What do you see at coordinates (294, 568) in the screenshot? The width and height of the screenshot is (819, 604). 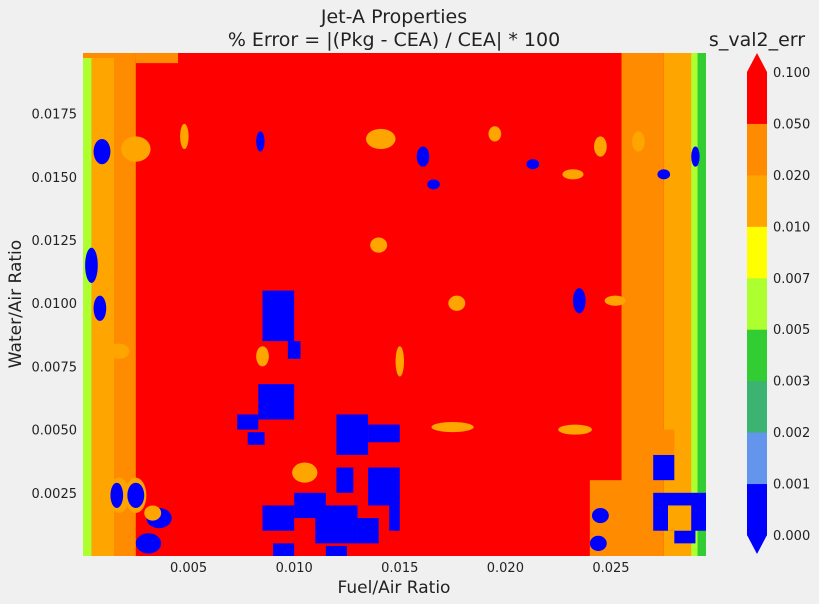 I see `x-tick-label: 0.010` at bounding box center [294, 568].